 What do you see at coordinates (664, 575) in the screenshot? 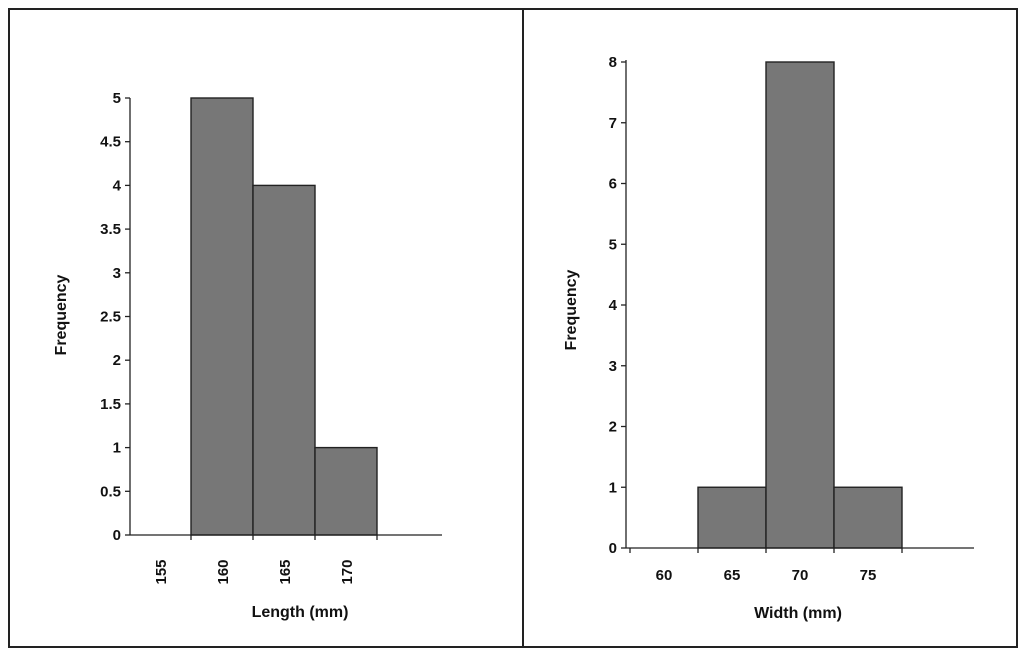
I see `x-tick-label: 60` at bounding box center [664, 575].